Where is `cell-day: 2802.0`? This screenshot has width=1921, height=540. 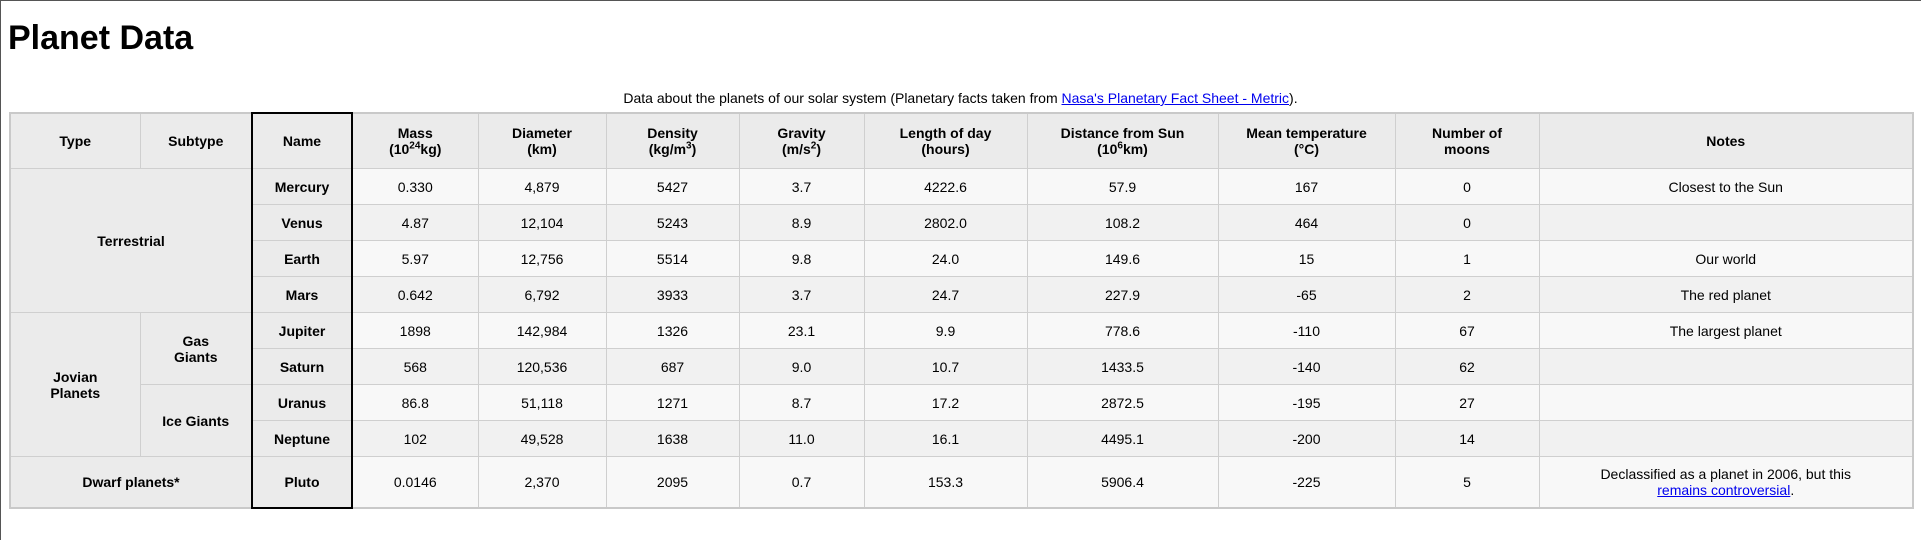 cell-day: 2802.0 is located at coordinates (945, 222).